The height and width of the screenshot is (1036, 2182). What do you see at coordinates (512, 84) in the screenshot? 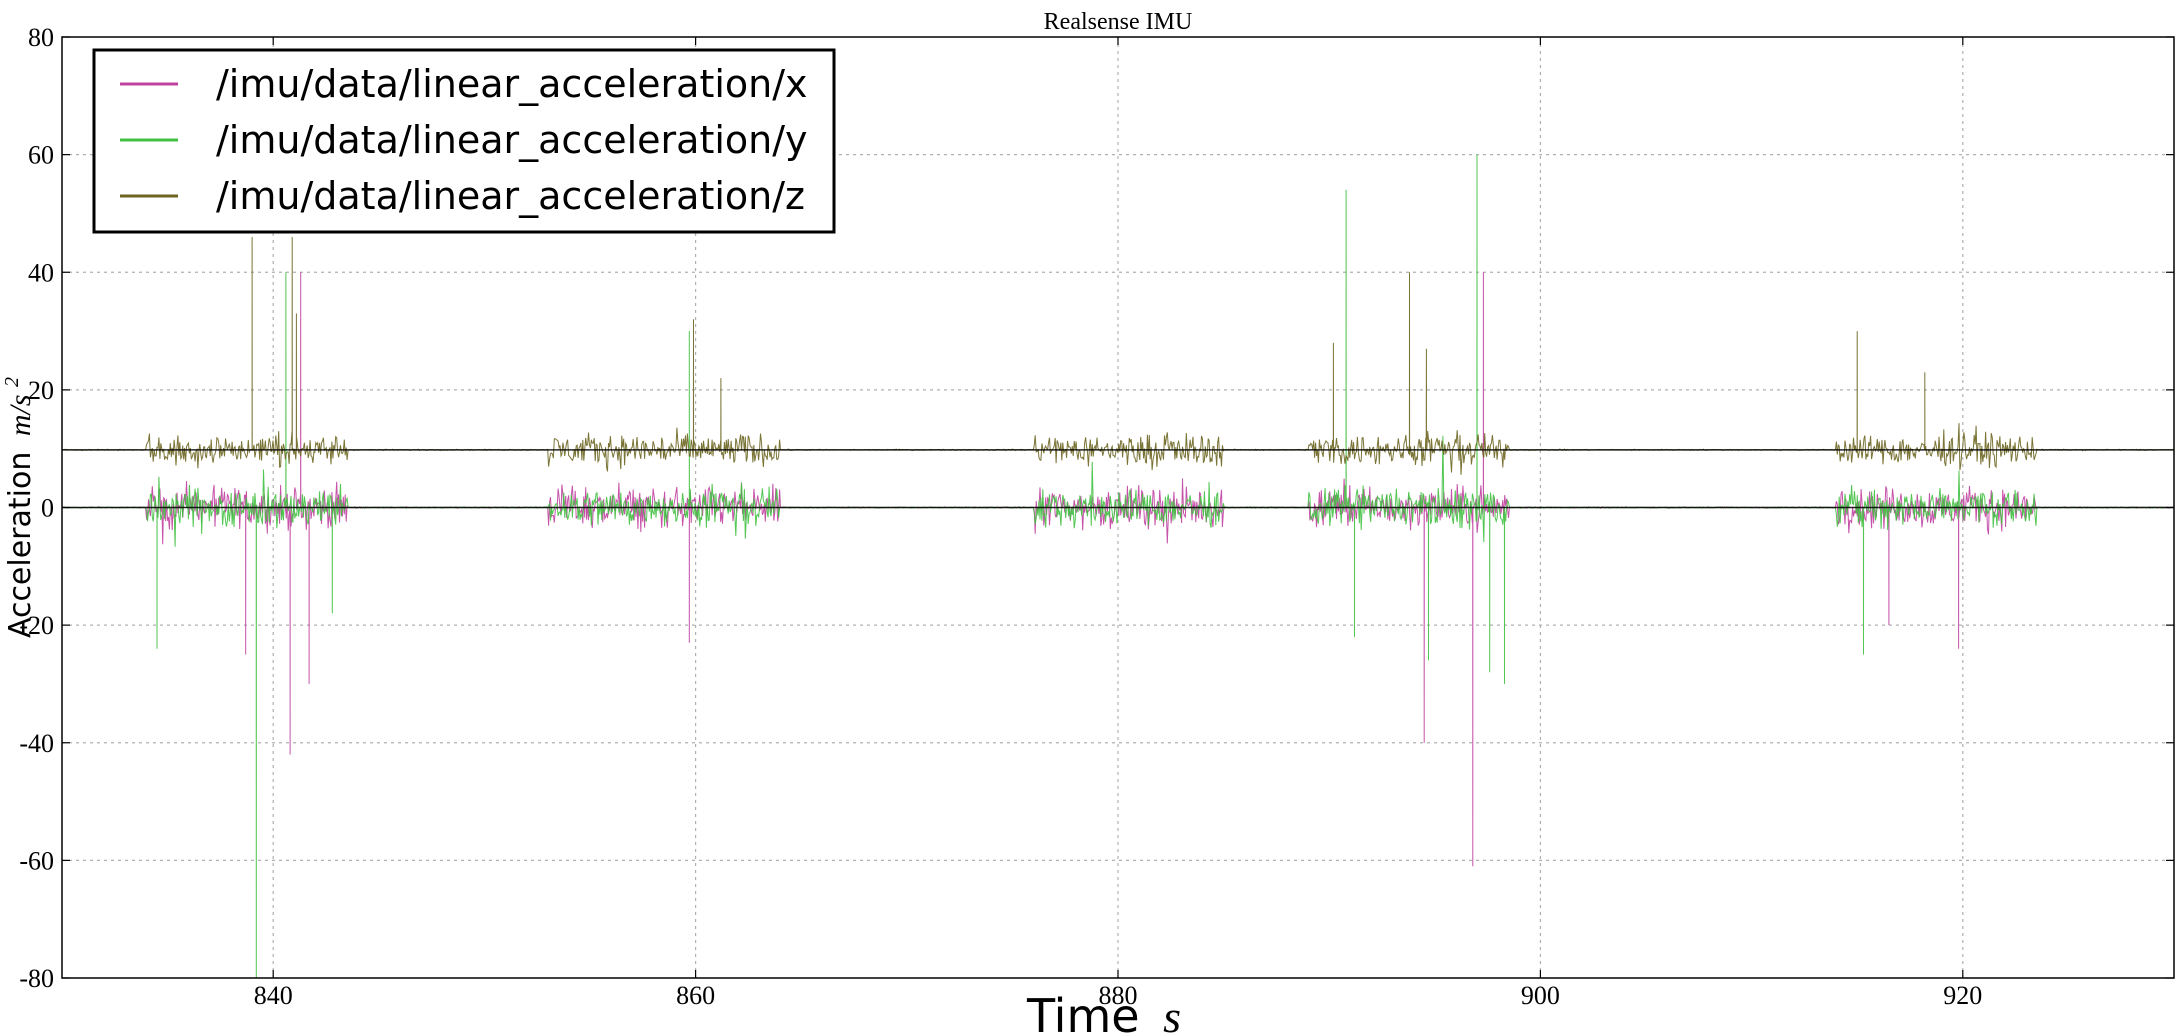
I see `legend-label-1: /imu/data/linear_acceleration/x` at bounding box center [512, 84].